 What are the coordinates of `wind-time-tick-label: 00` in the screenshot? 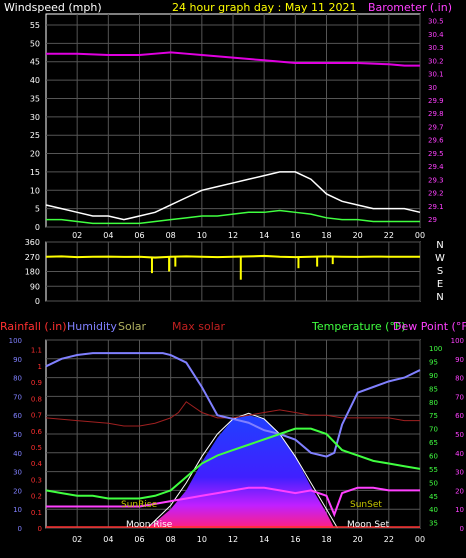 It's located at (420, 235).